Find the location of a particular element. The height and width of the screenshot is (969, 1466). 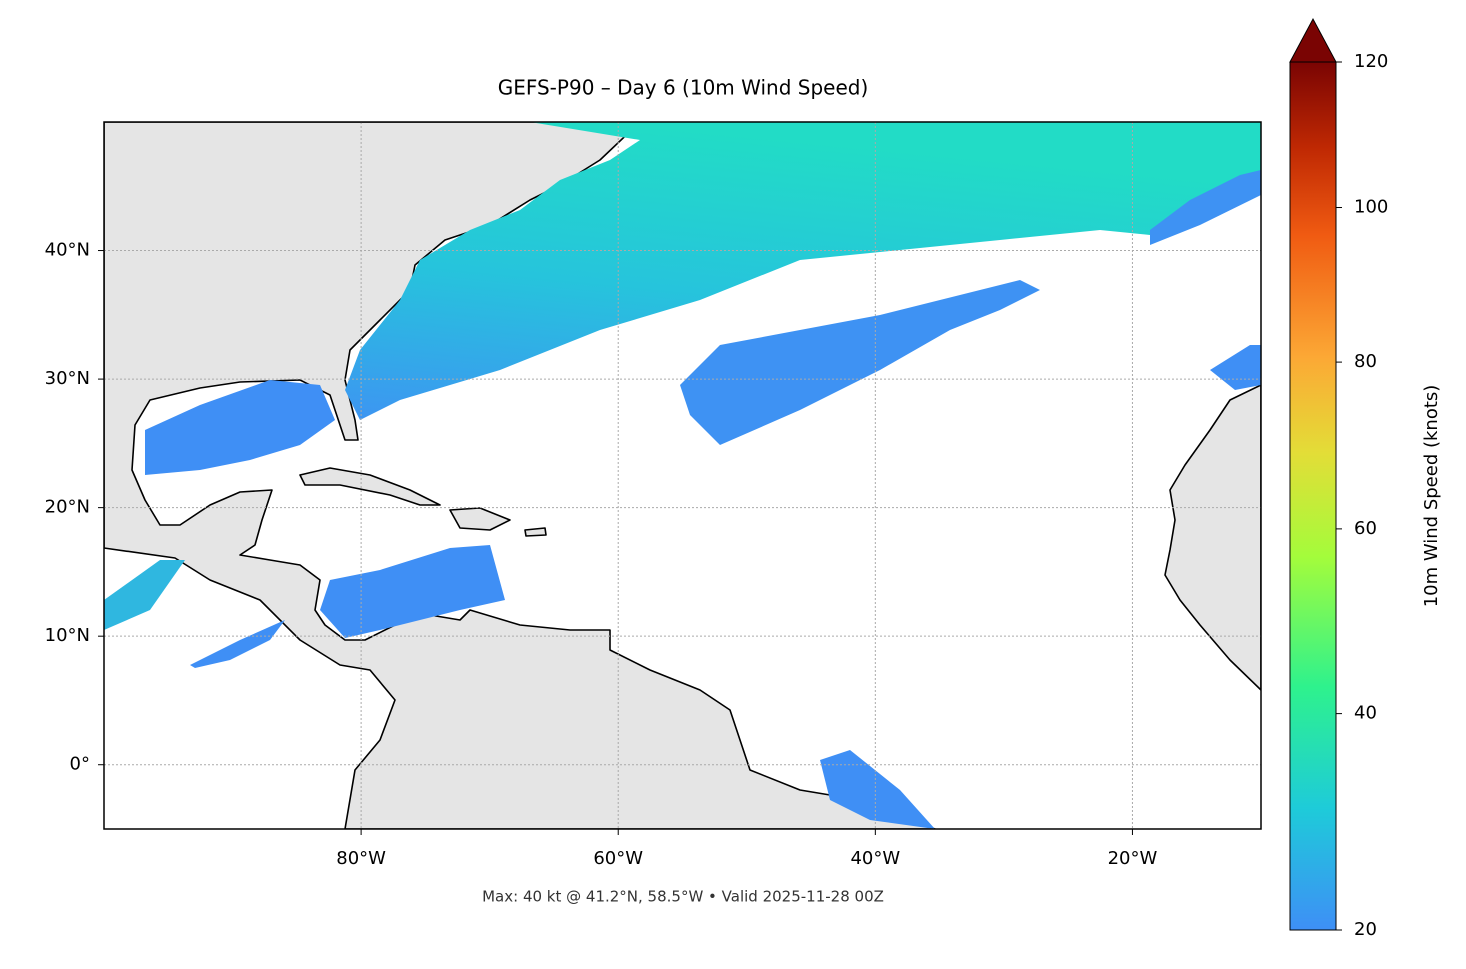

y-tick-label: 10°N is located at coordinates (67, 635).